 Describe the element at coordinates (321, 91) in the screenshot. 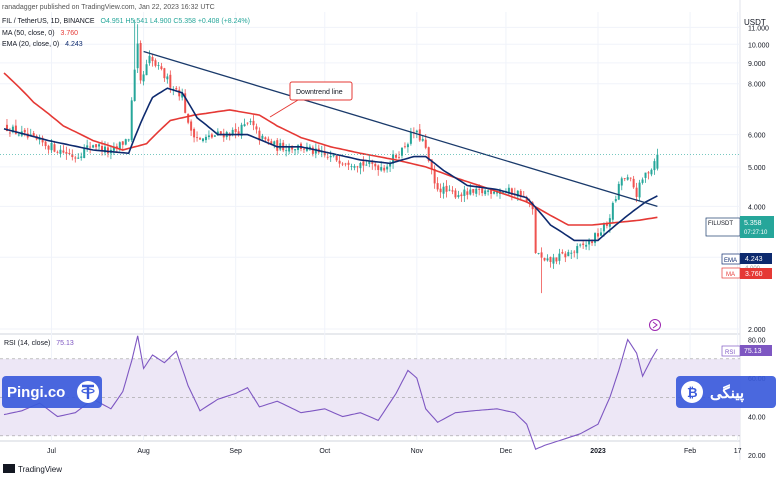

I see `annotation-box` at that location.